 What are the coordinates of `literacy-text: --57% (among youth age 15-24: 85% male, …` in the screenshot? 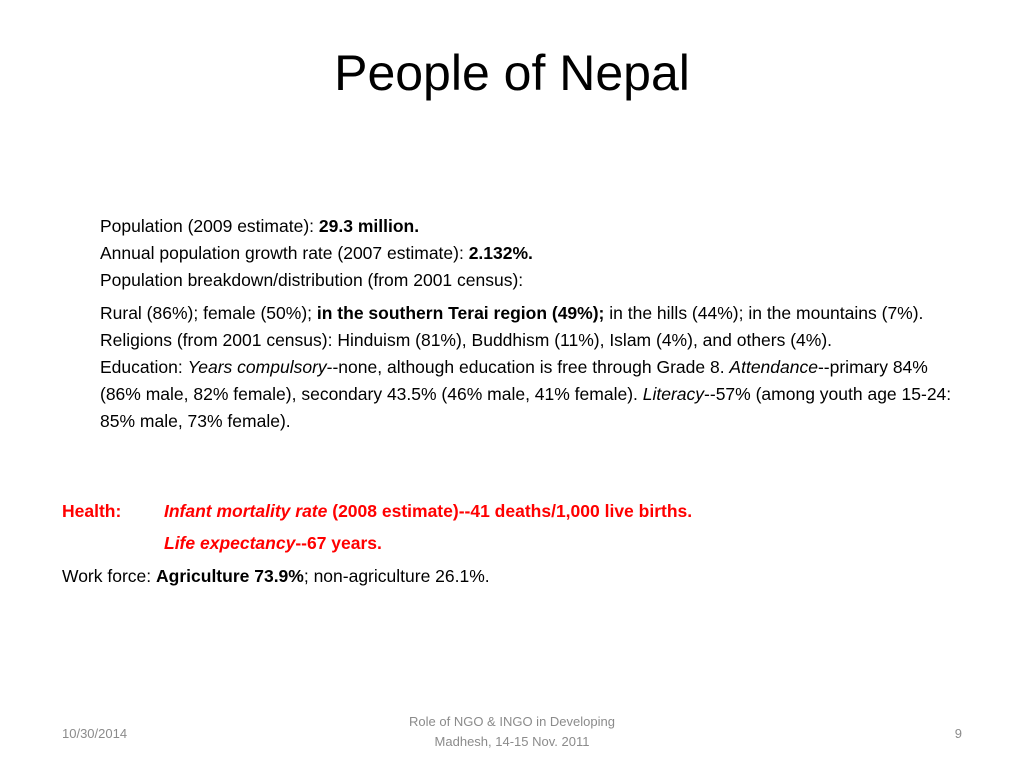 It's located at (526, 407).